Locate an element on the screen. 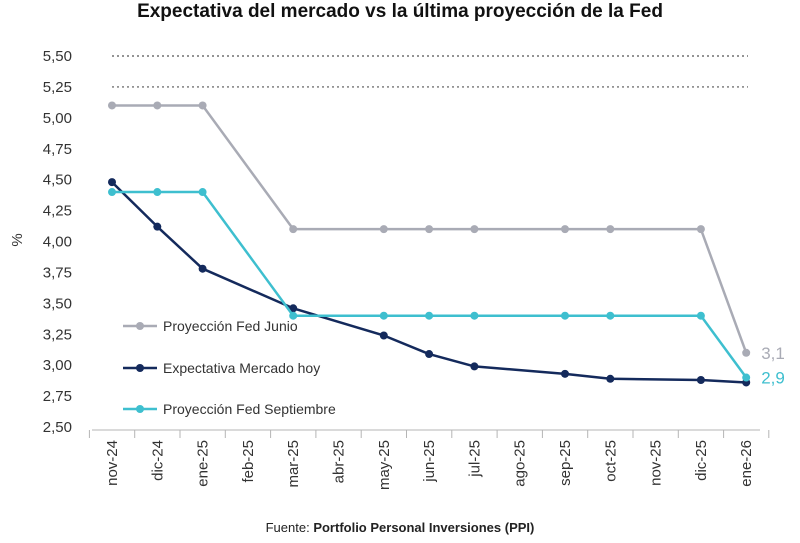 The height and width of the screenshot is (543, 800). y-tick-label: 5,00 is located at coordinates (57, 118).